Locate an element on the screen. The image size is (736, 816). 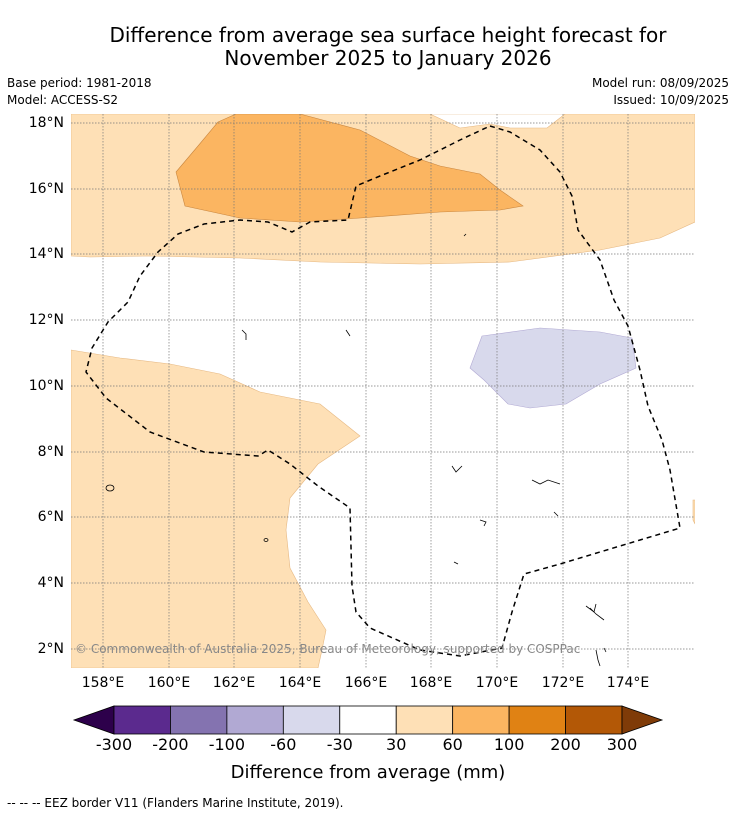
chart-title-line2: November 2025 to January 2026 is located at coordinates (388, 58).